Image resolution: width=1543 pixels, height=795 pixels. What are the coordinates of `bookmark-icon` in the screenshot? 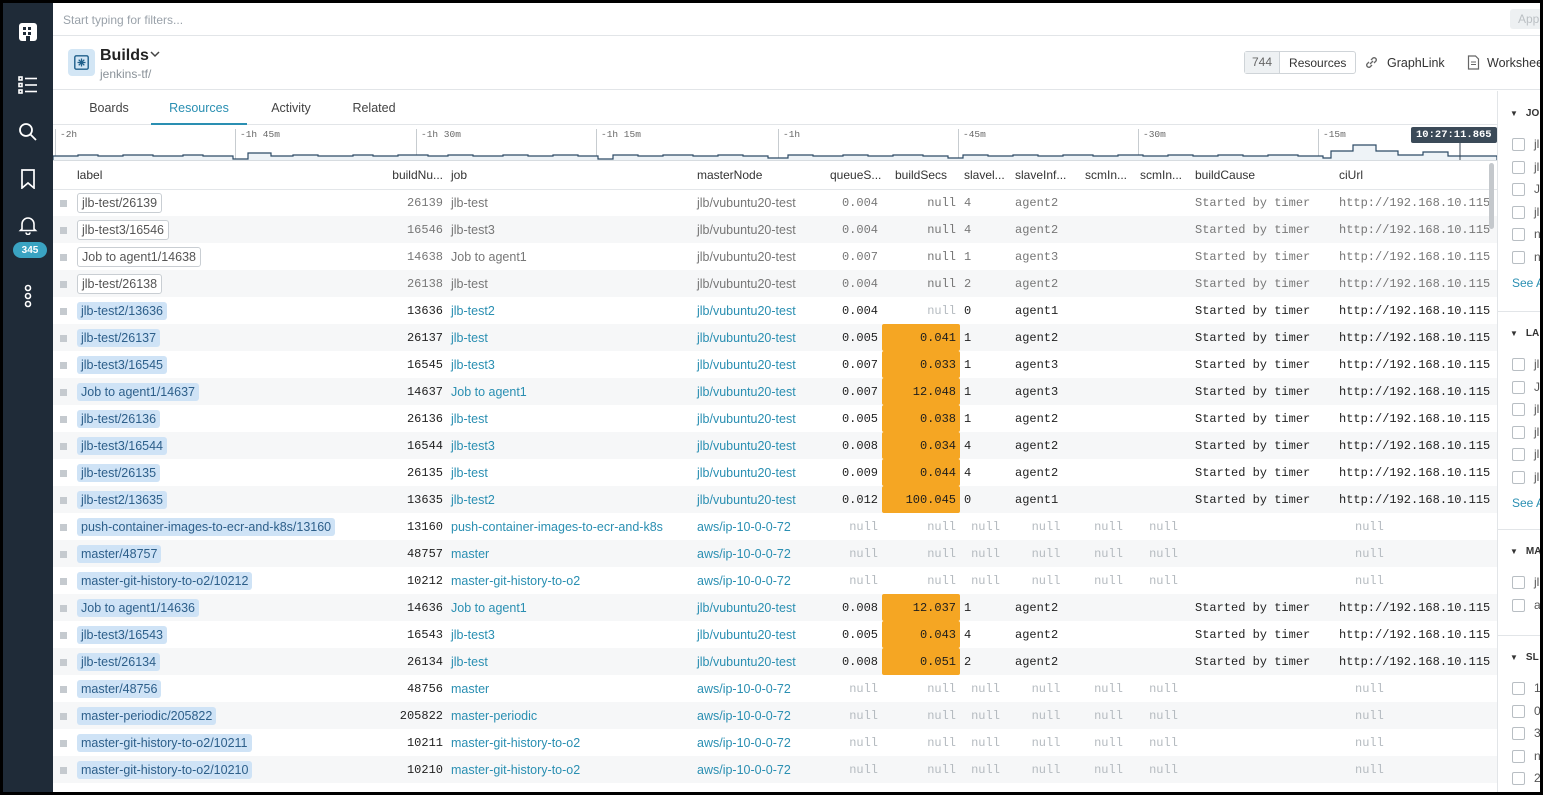 It's located at (28, 179).